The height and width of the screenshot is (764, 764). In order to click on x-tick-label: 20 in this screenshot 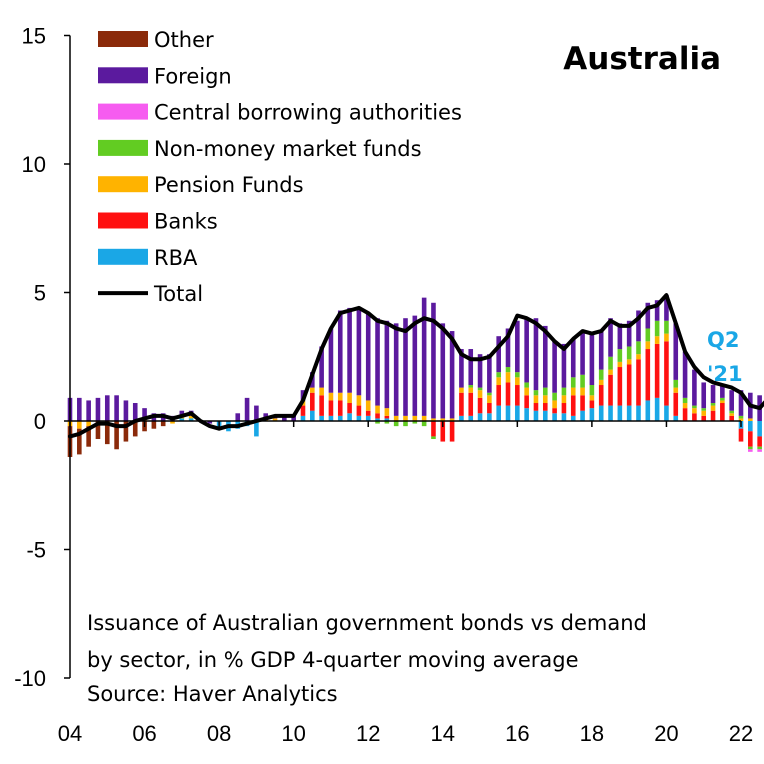, I will do `click(666, 733)`.